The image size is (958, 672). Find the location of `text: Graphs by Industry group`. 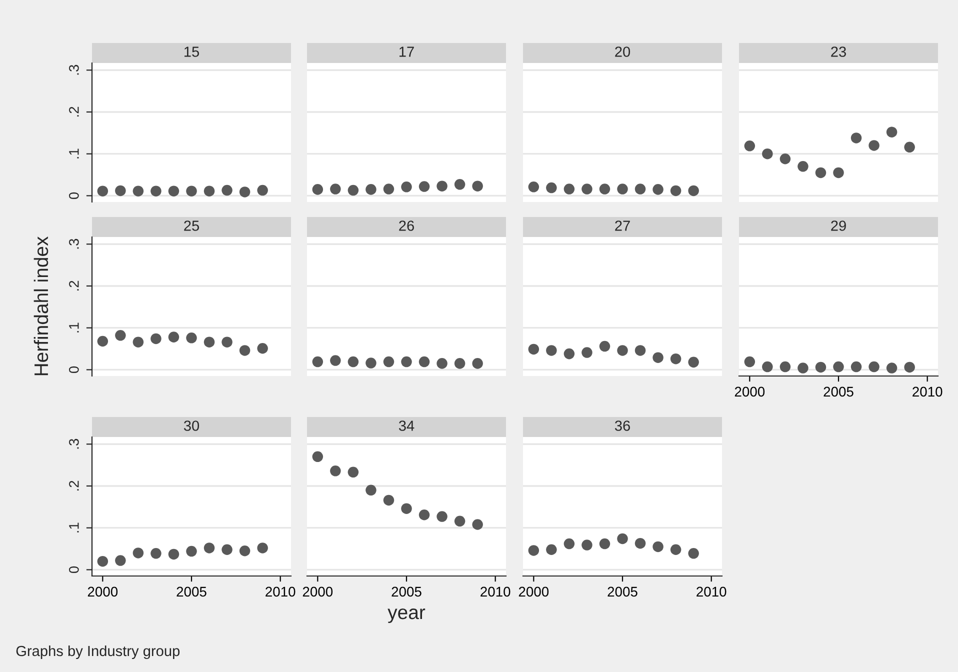

text: Graphs by Industry group is located at coordinates (98, 652).